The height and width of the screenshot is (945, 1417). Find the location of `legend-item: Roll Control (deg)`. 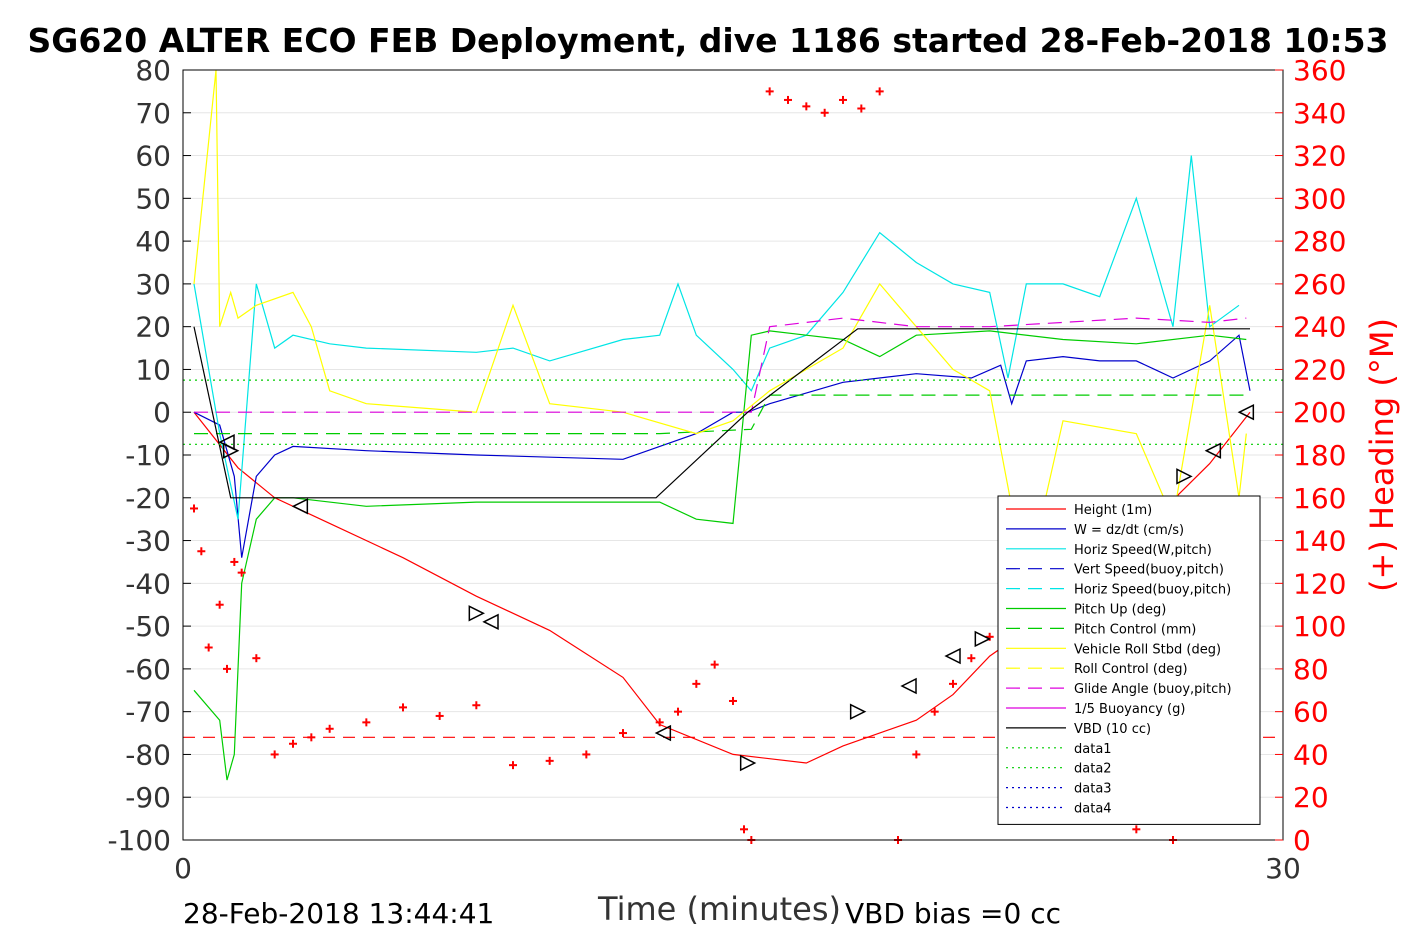

legend-item: Roll Control (deg) is located at coordinates (1097, 669).